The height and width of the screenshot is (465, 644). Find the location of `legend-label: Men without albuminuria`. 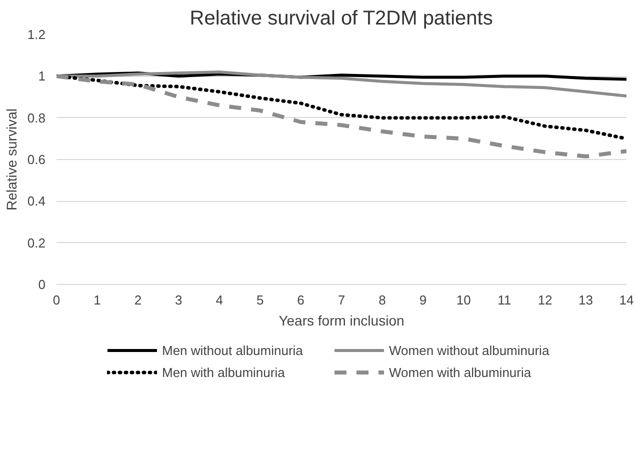

legend-label: Men without albuminuria is located at coordinates (233, 350).